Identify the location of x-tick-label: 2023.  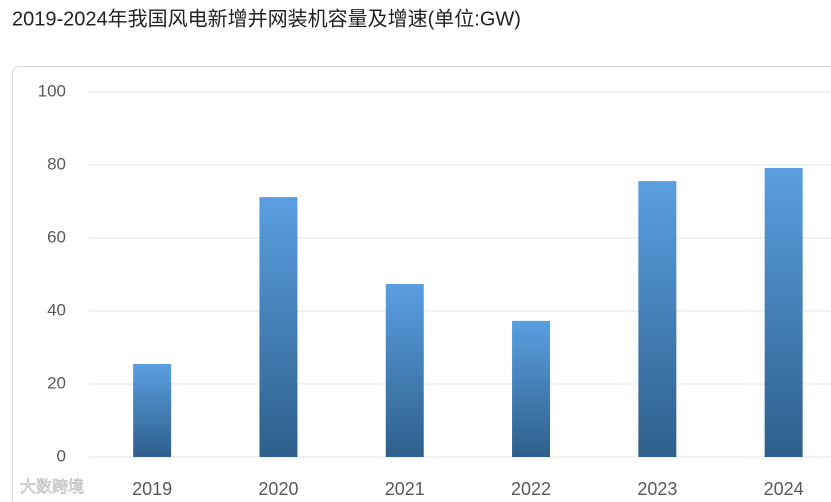
(657, 489).